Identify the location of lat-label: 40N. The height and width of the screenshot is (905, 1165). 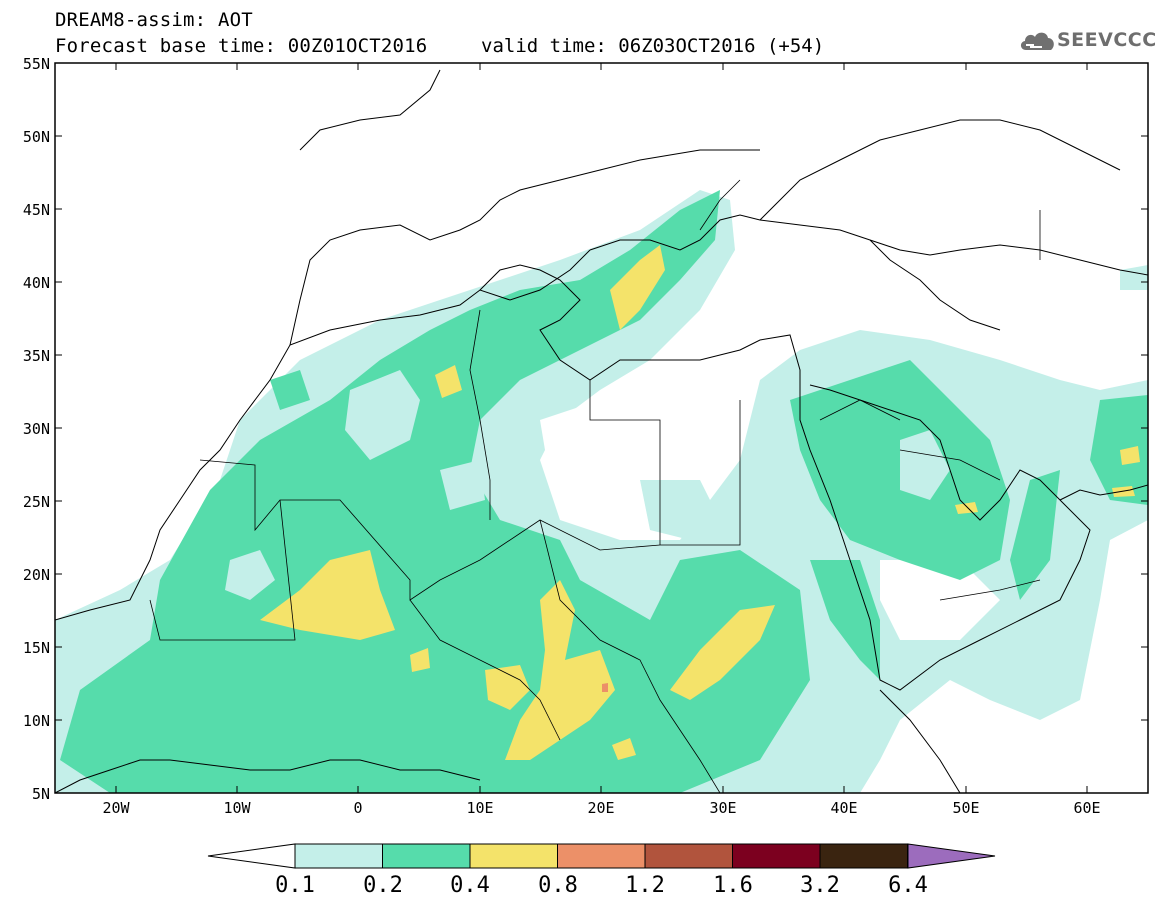
(36, 283).